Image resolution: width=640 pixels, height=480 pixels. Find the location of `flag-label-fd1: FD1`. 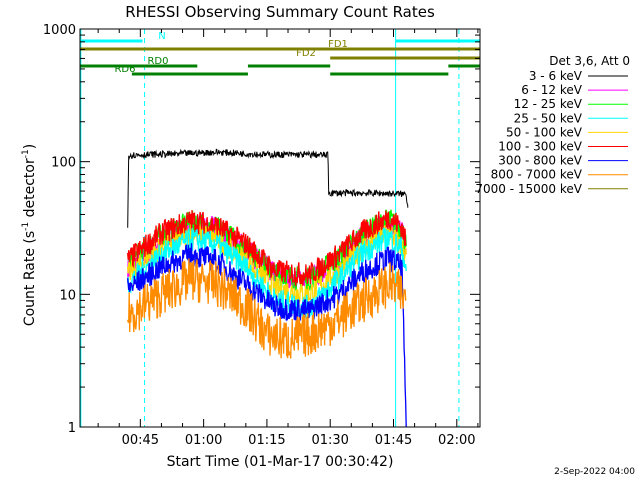

flag-label-fd1: FD1 is located at coordinates (338, 44).